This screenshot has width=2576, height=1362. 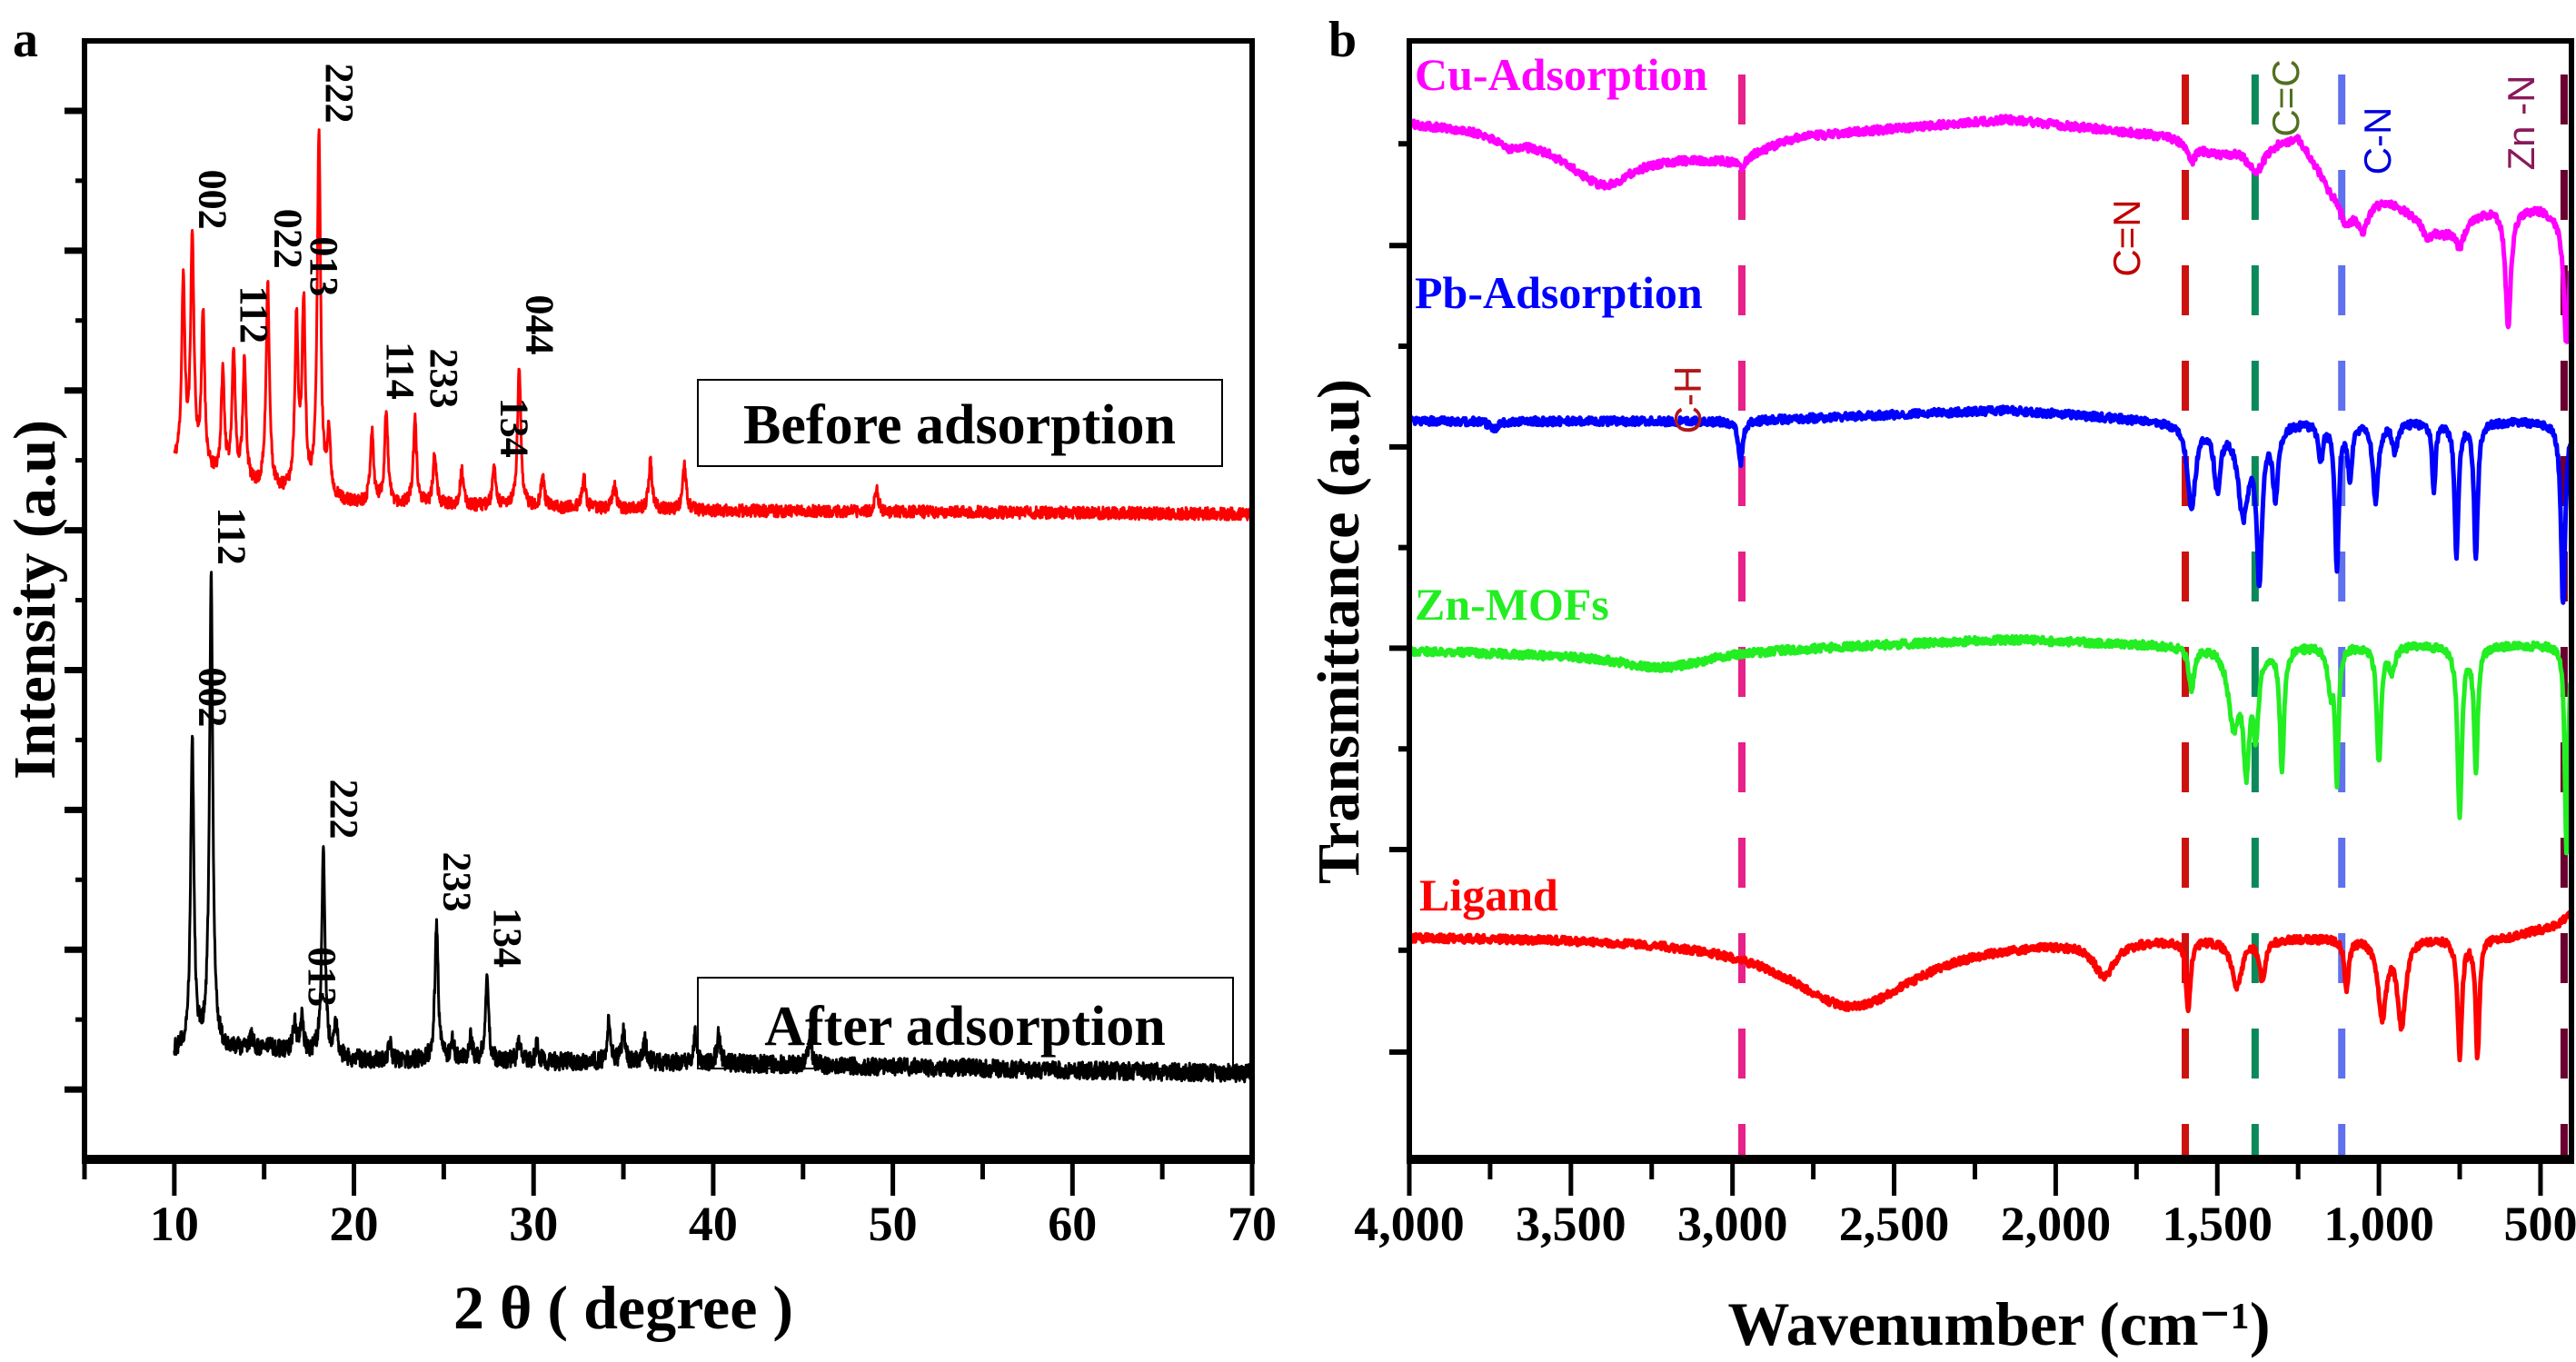 I want to click on panel-label-b: b, so click(x=1343, y=40).